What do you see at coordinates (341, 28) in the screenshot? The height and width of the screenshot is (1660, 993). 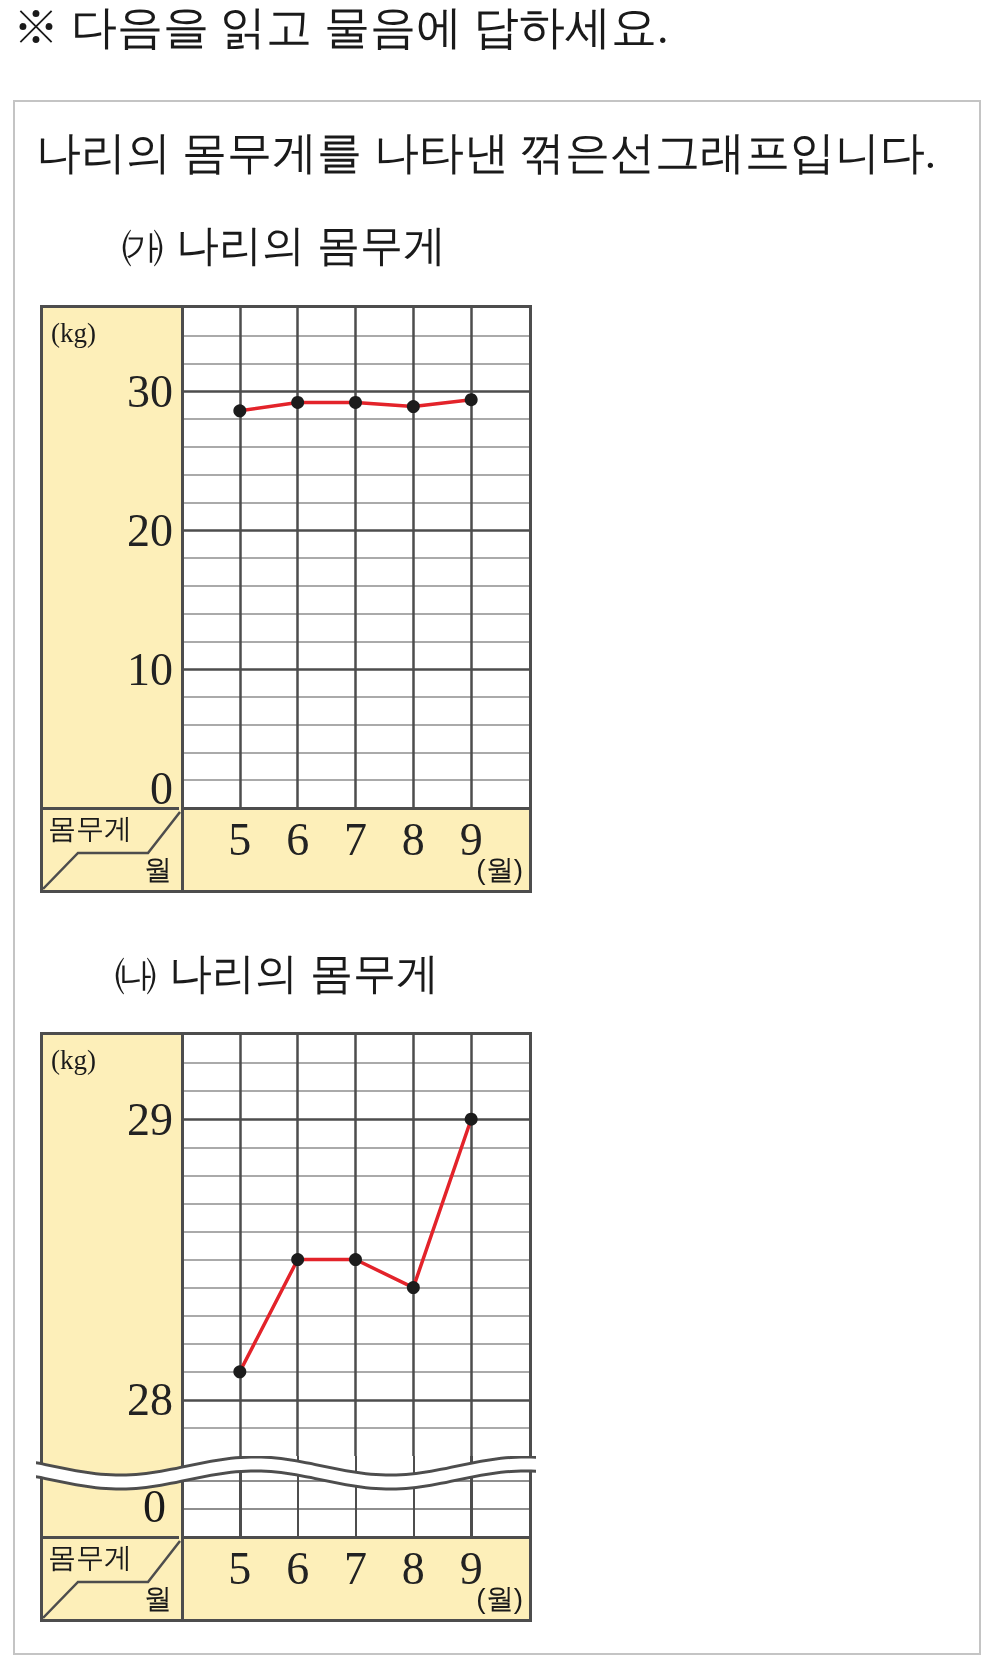 I see `text: ※ 다음을 읽고 물음에 답하세요.` at bounding box center [341, 28].